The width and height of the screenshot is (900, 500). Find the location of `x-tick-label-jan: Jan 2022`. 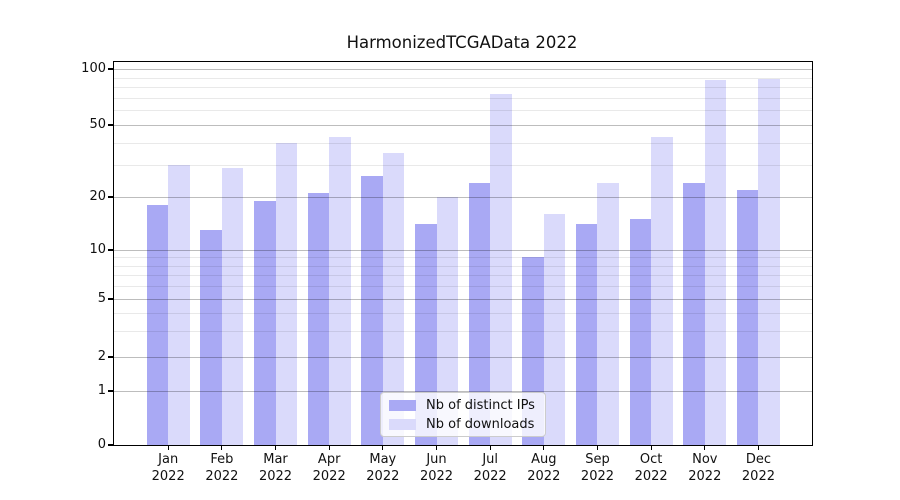

x-tick-label-jan: Jan 2022 is located at coordinates (168, 468).